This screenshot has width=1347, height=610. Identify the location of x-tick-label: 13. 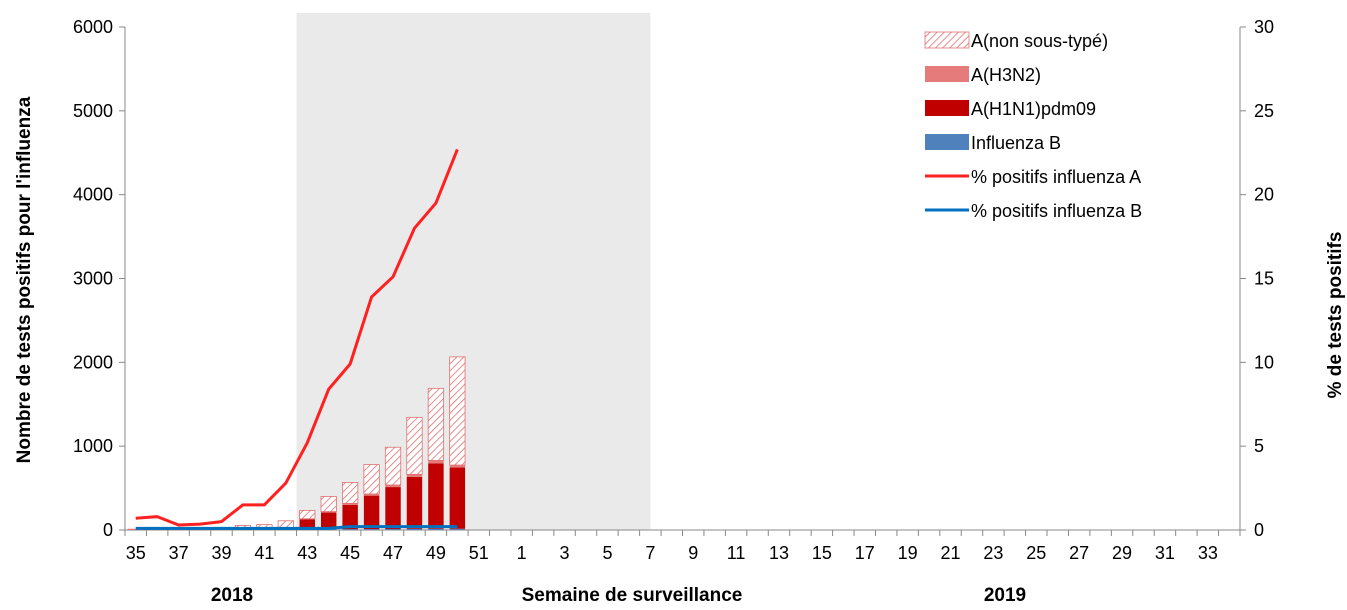
(779, 553).